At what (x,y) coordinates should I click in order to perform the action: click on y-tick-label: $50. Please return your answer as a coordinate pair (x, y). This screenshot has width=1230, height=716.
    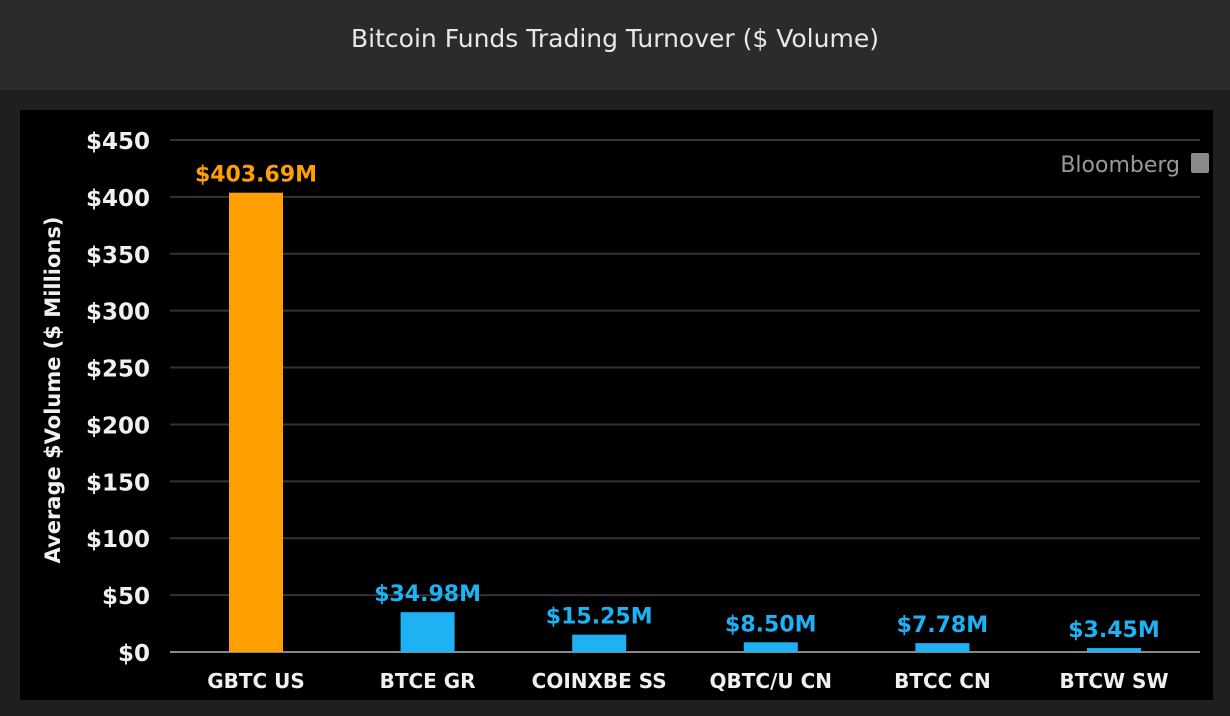
    Looking at the image, I should click on (126, 597).